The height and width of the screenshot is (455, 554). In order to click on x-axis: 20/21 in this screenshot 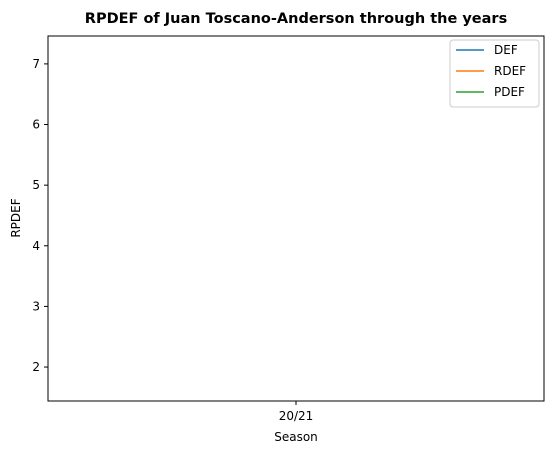, I will do `click(296, 412)`.